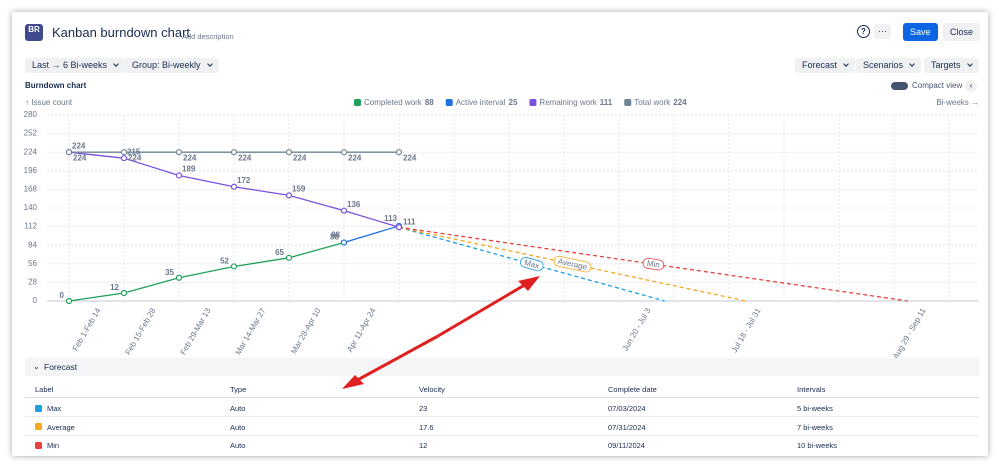 The image size is (999, 468). Describe the element at coordinates (141, 331) in the screenshot. I see `x-tick-label: Feb 15-Feb 28` at that location.